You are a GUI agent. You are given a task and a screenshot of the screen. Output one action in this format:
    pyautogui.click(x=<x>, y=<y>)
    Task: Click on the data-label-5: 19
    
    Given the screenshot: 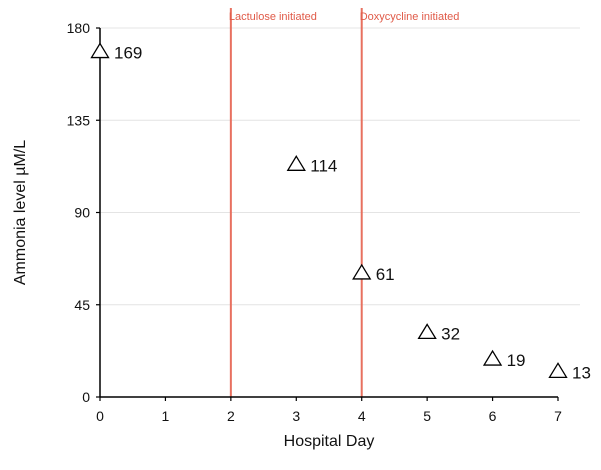 What is the action you would take?
    pyautogui.click(x=516, y=360)
    